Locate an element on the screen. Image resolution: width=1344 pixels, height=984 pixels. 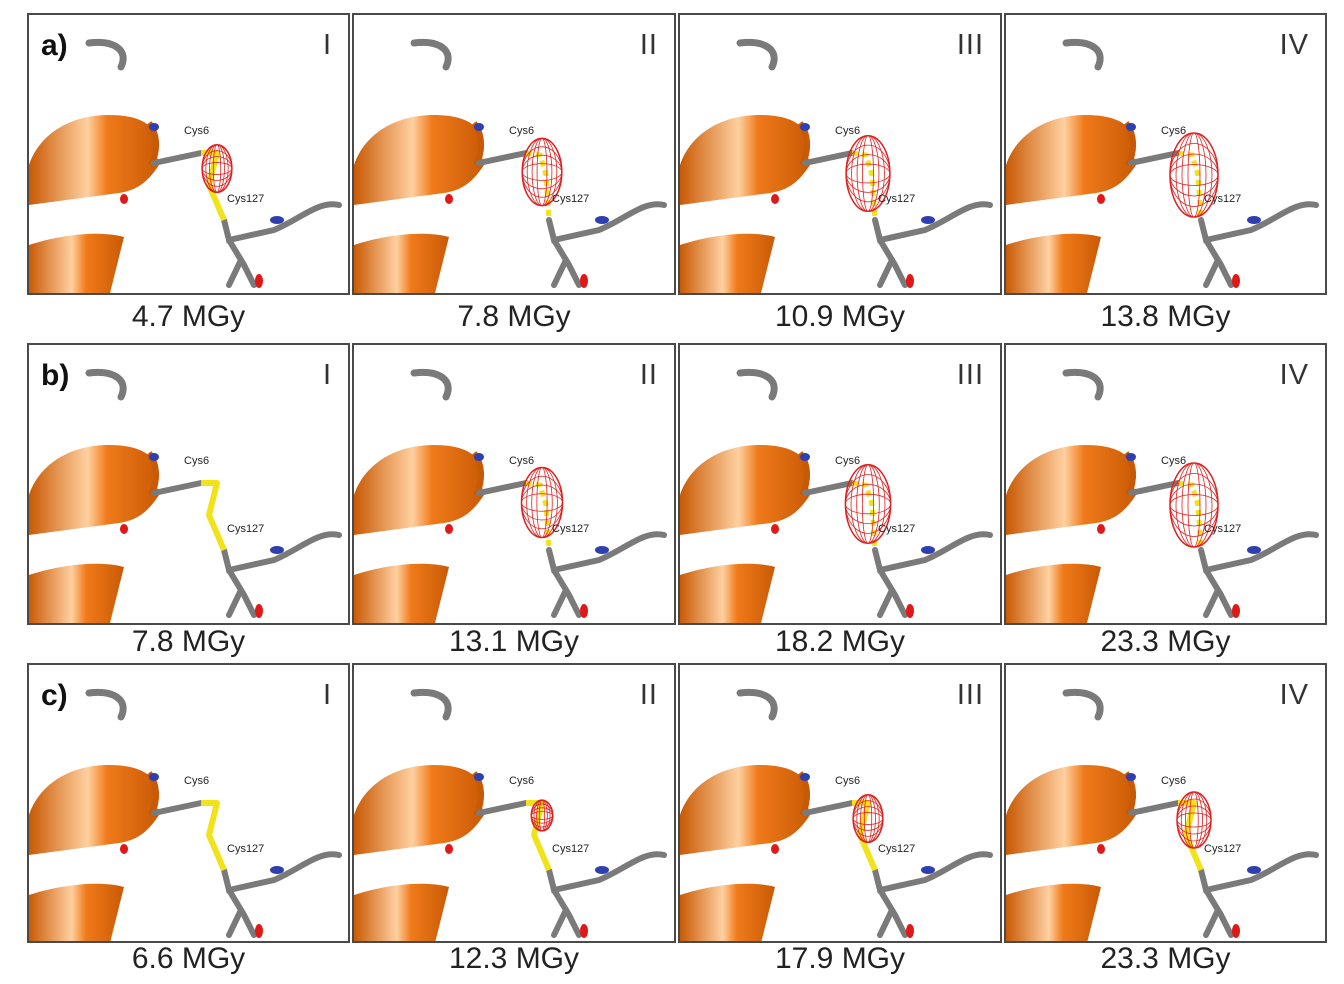
row-label: b) is located at coordinates (55, 375).